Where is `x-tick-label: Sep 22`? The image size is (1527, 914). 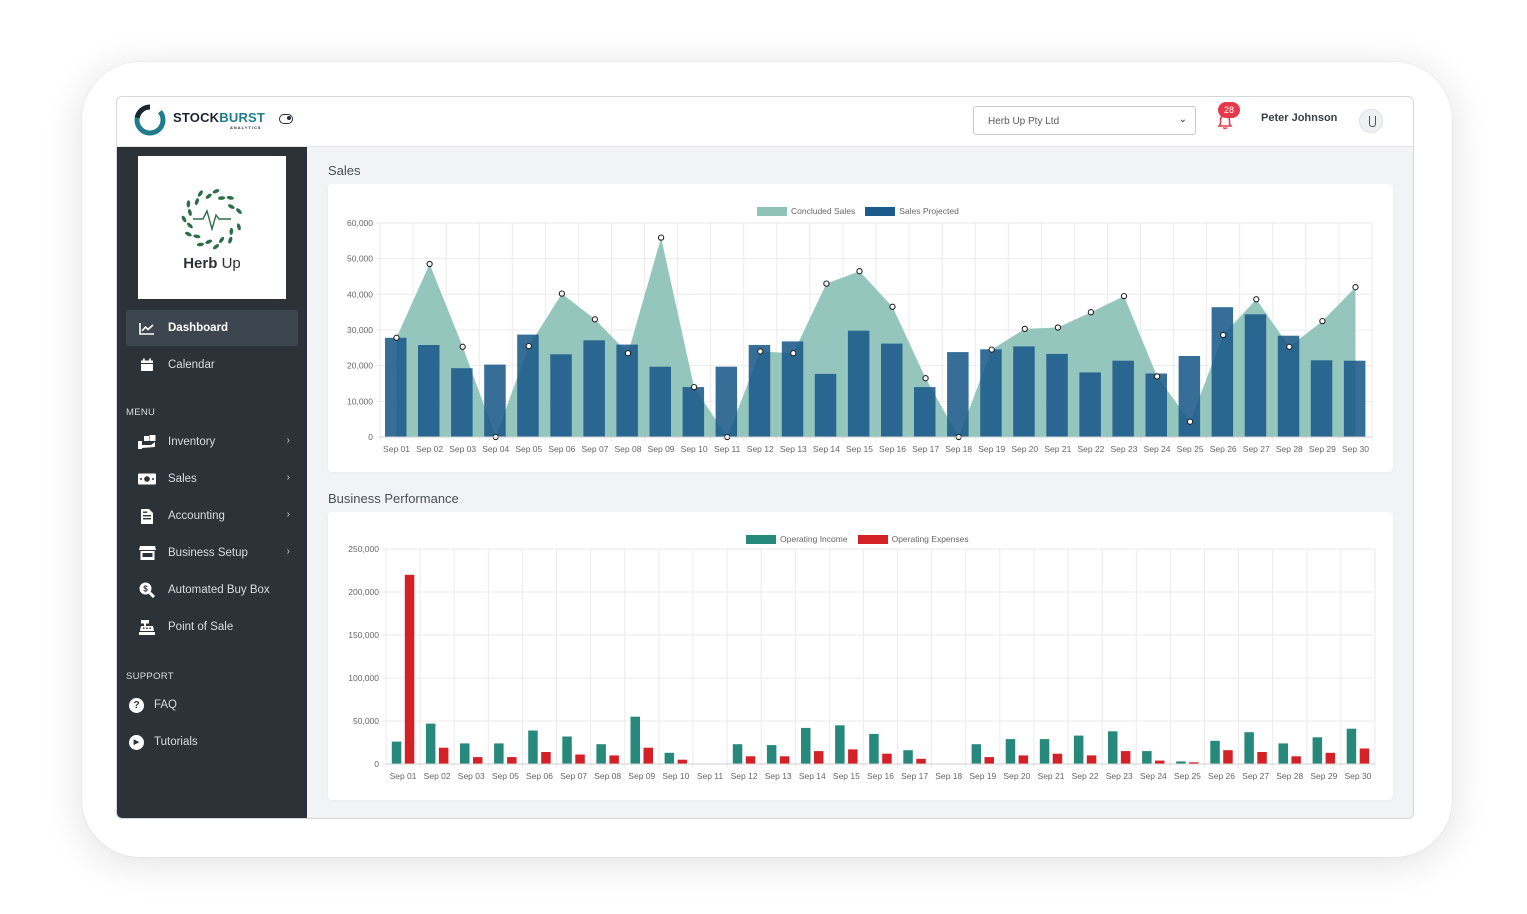 x-tick-label: Sep 22 is located at coordinates (1085, 776).